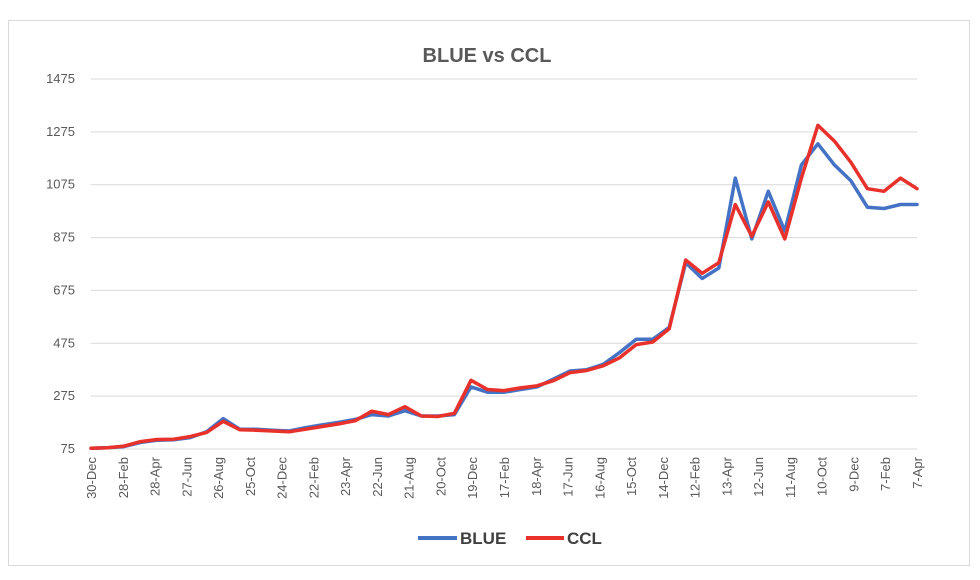 The height and width of the screenshot is (580, 980). I want to click on x-tick-label: 11-Aug, so click(790, 477).